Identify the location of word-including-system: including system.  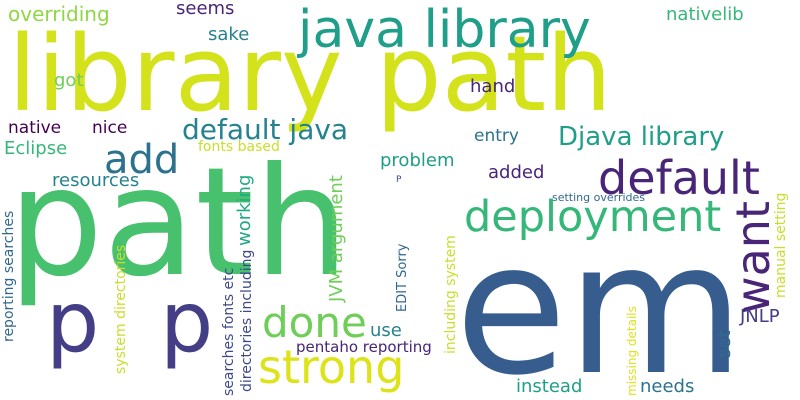
(451, 294).